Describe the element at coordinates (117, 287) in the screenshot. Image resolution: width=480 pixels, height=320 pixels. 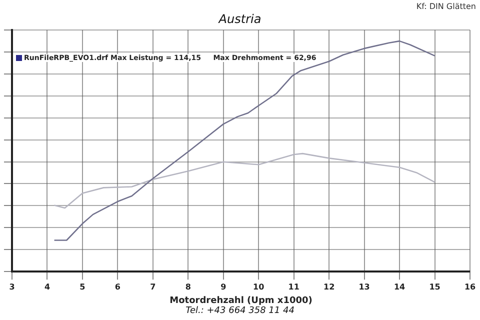
I see `x-tick-label: 6` at that location.